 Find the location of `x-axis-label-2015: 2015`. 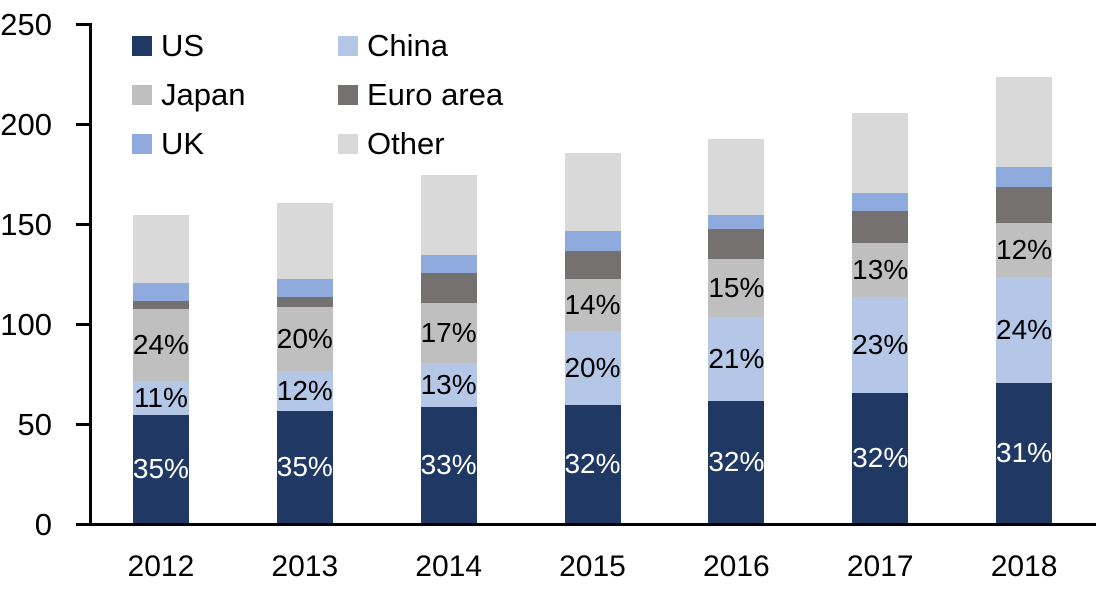

x-axis-label-2015: 2015 is located at coordinates (592, 566).